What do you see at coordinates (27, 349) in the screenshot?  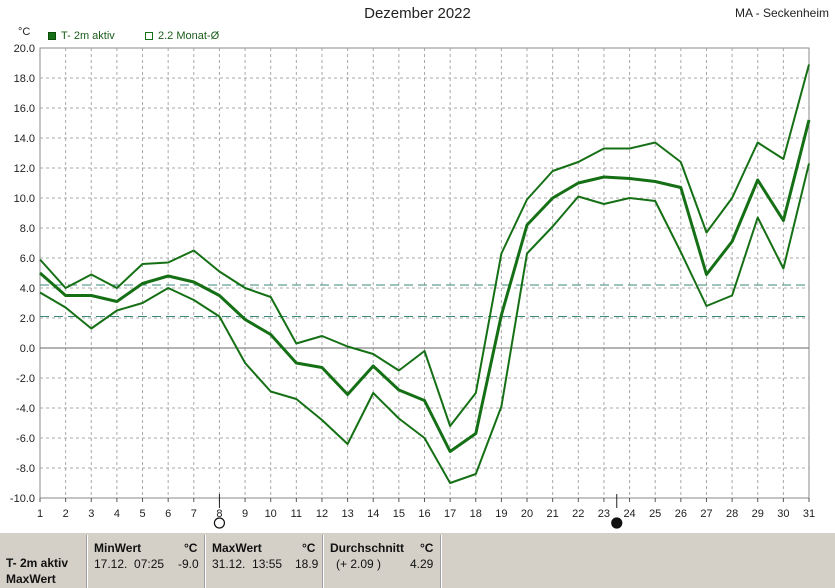 I see `y-tick-label: 0.0` at bounding box center [27, 349].